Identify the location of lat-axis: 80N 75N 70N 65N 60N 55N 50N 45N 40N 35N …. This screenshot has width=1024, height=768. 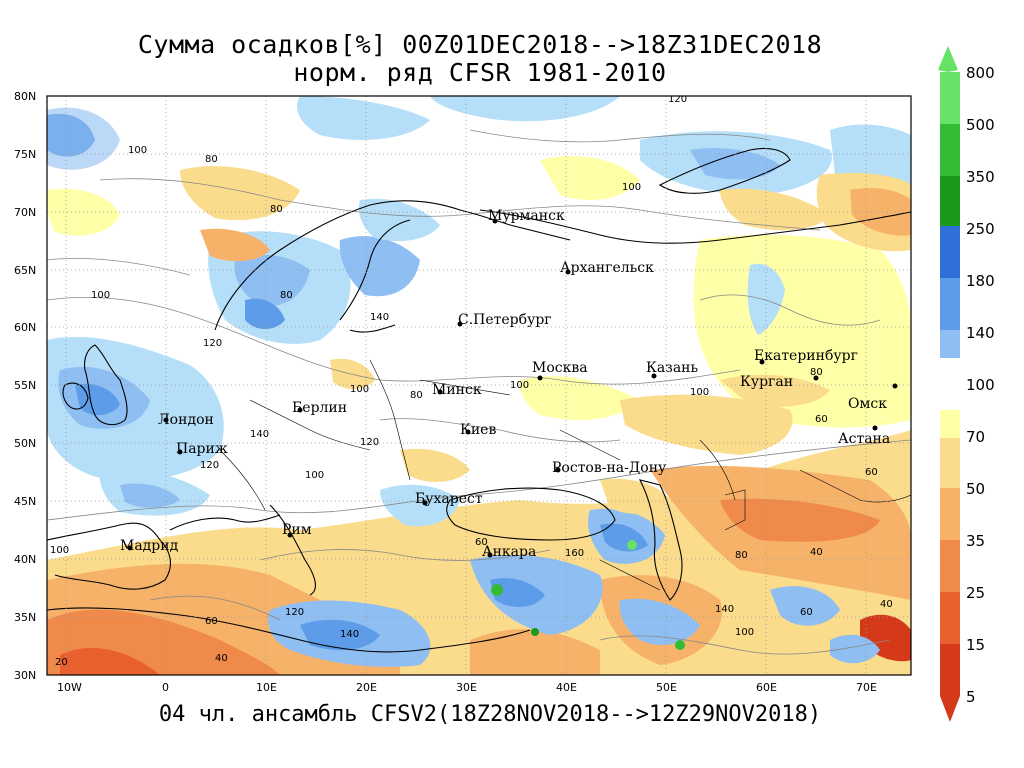
(25, 386).